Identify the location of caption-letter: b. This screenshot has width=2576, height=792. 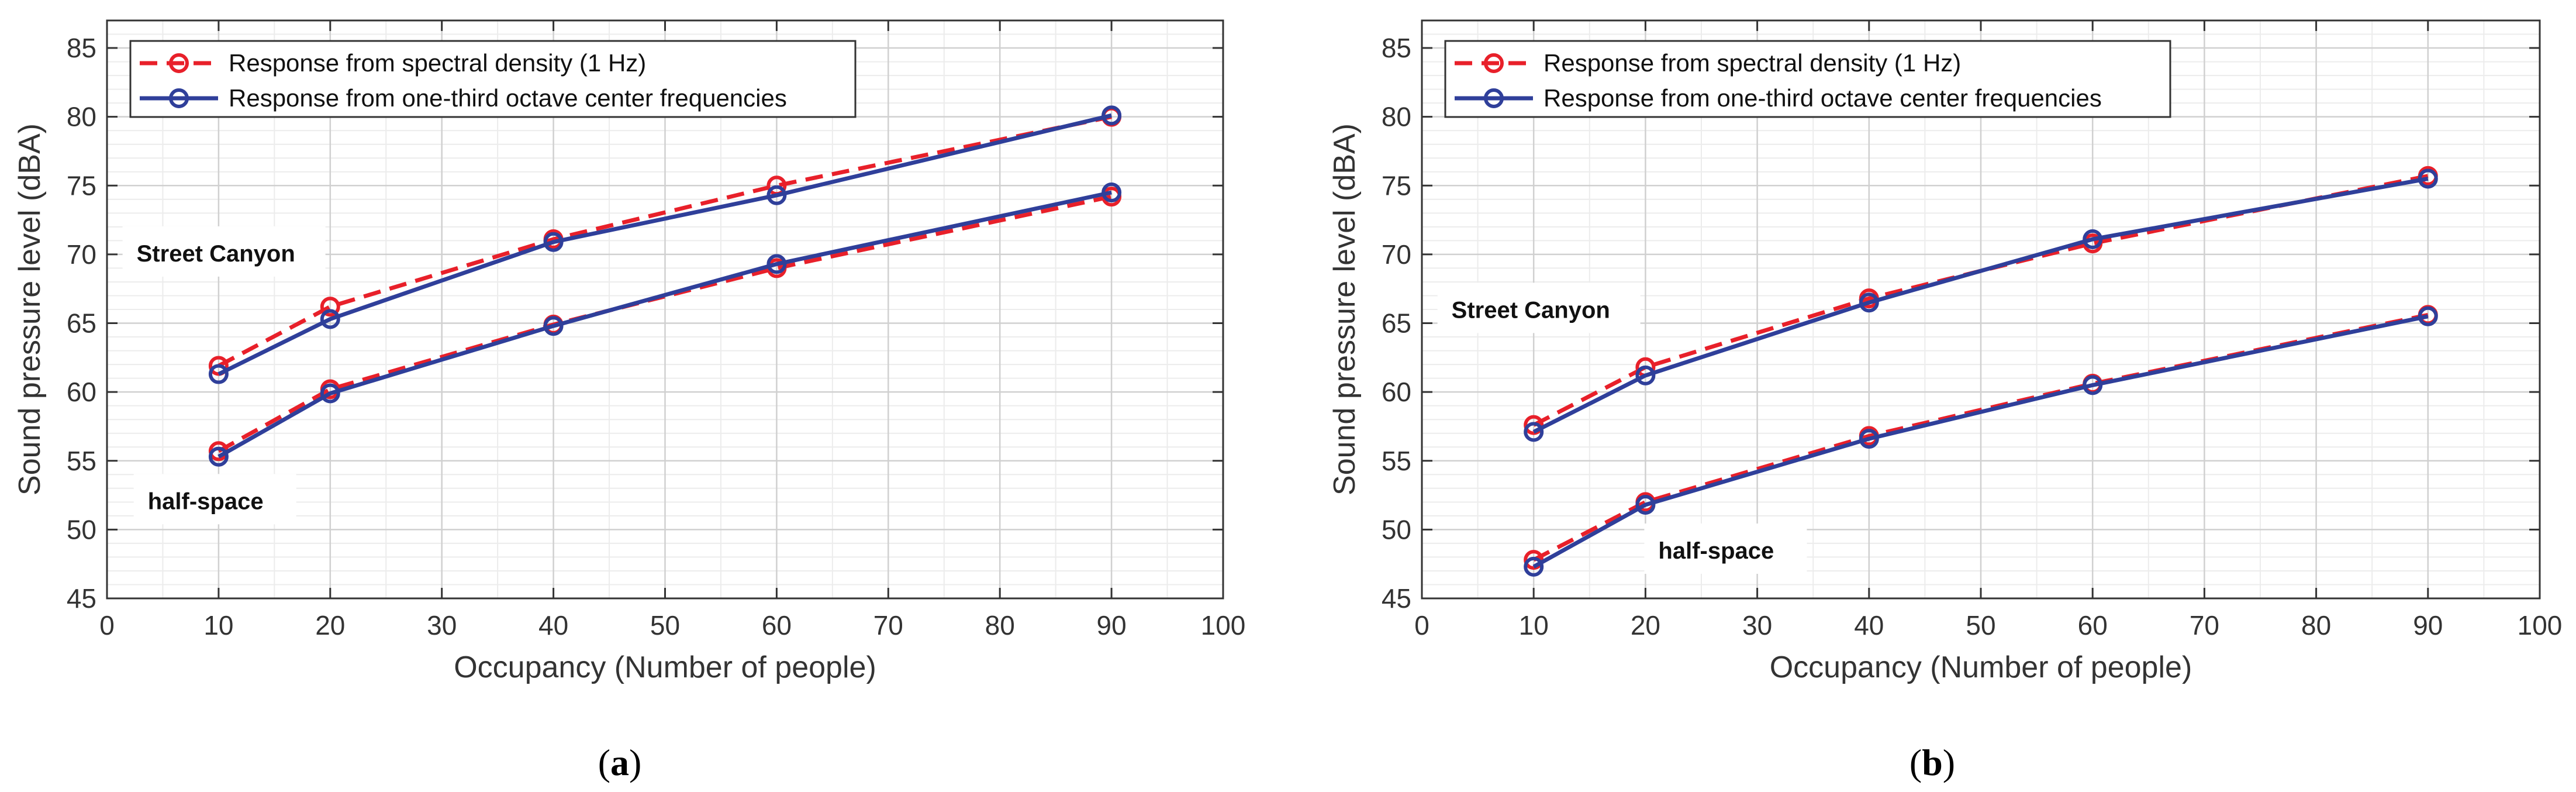
(1932, 762).